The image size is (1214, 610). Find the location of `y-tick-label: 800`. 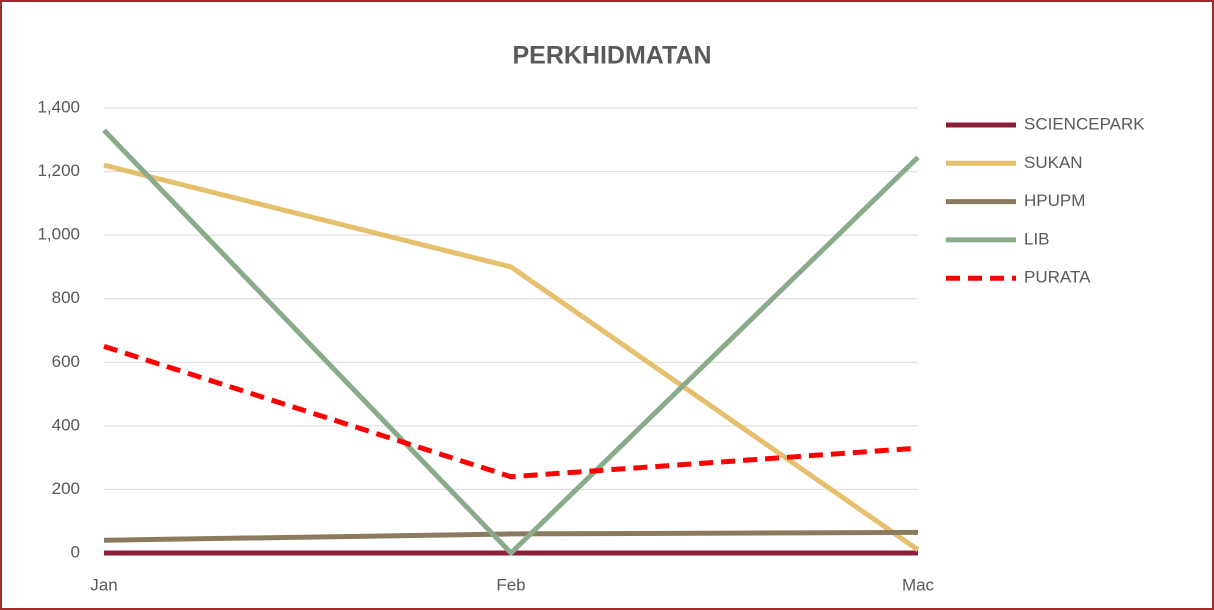

y-tick-label: 800 is located at coordinates (66, 297).